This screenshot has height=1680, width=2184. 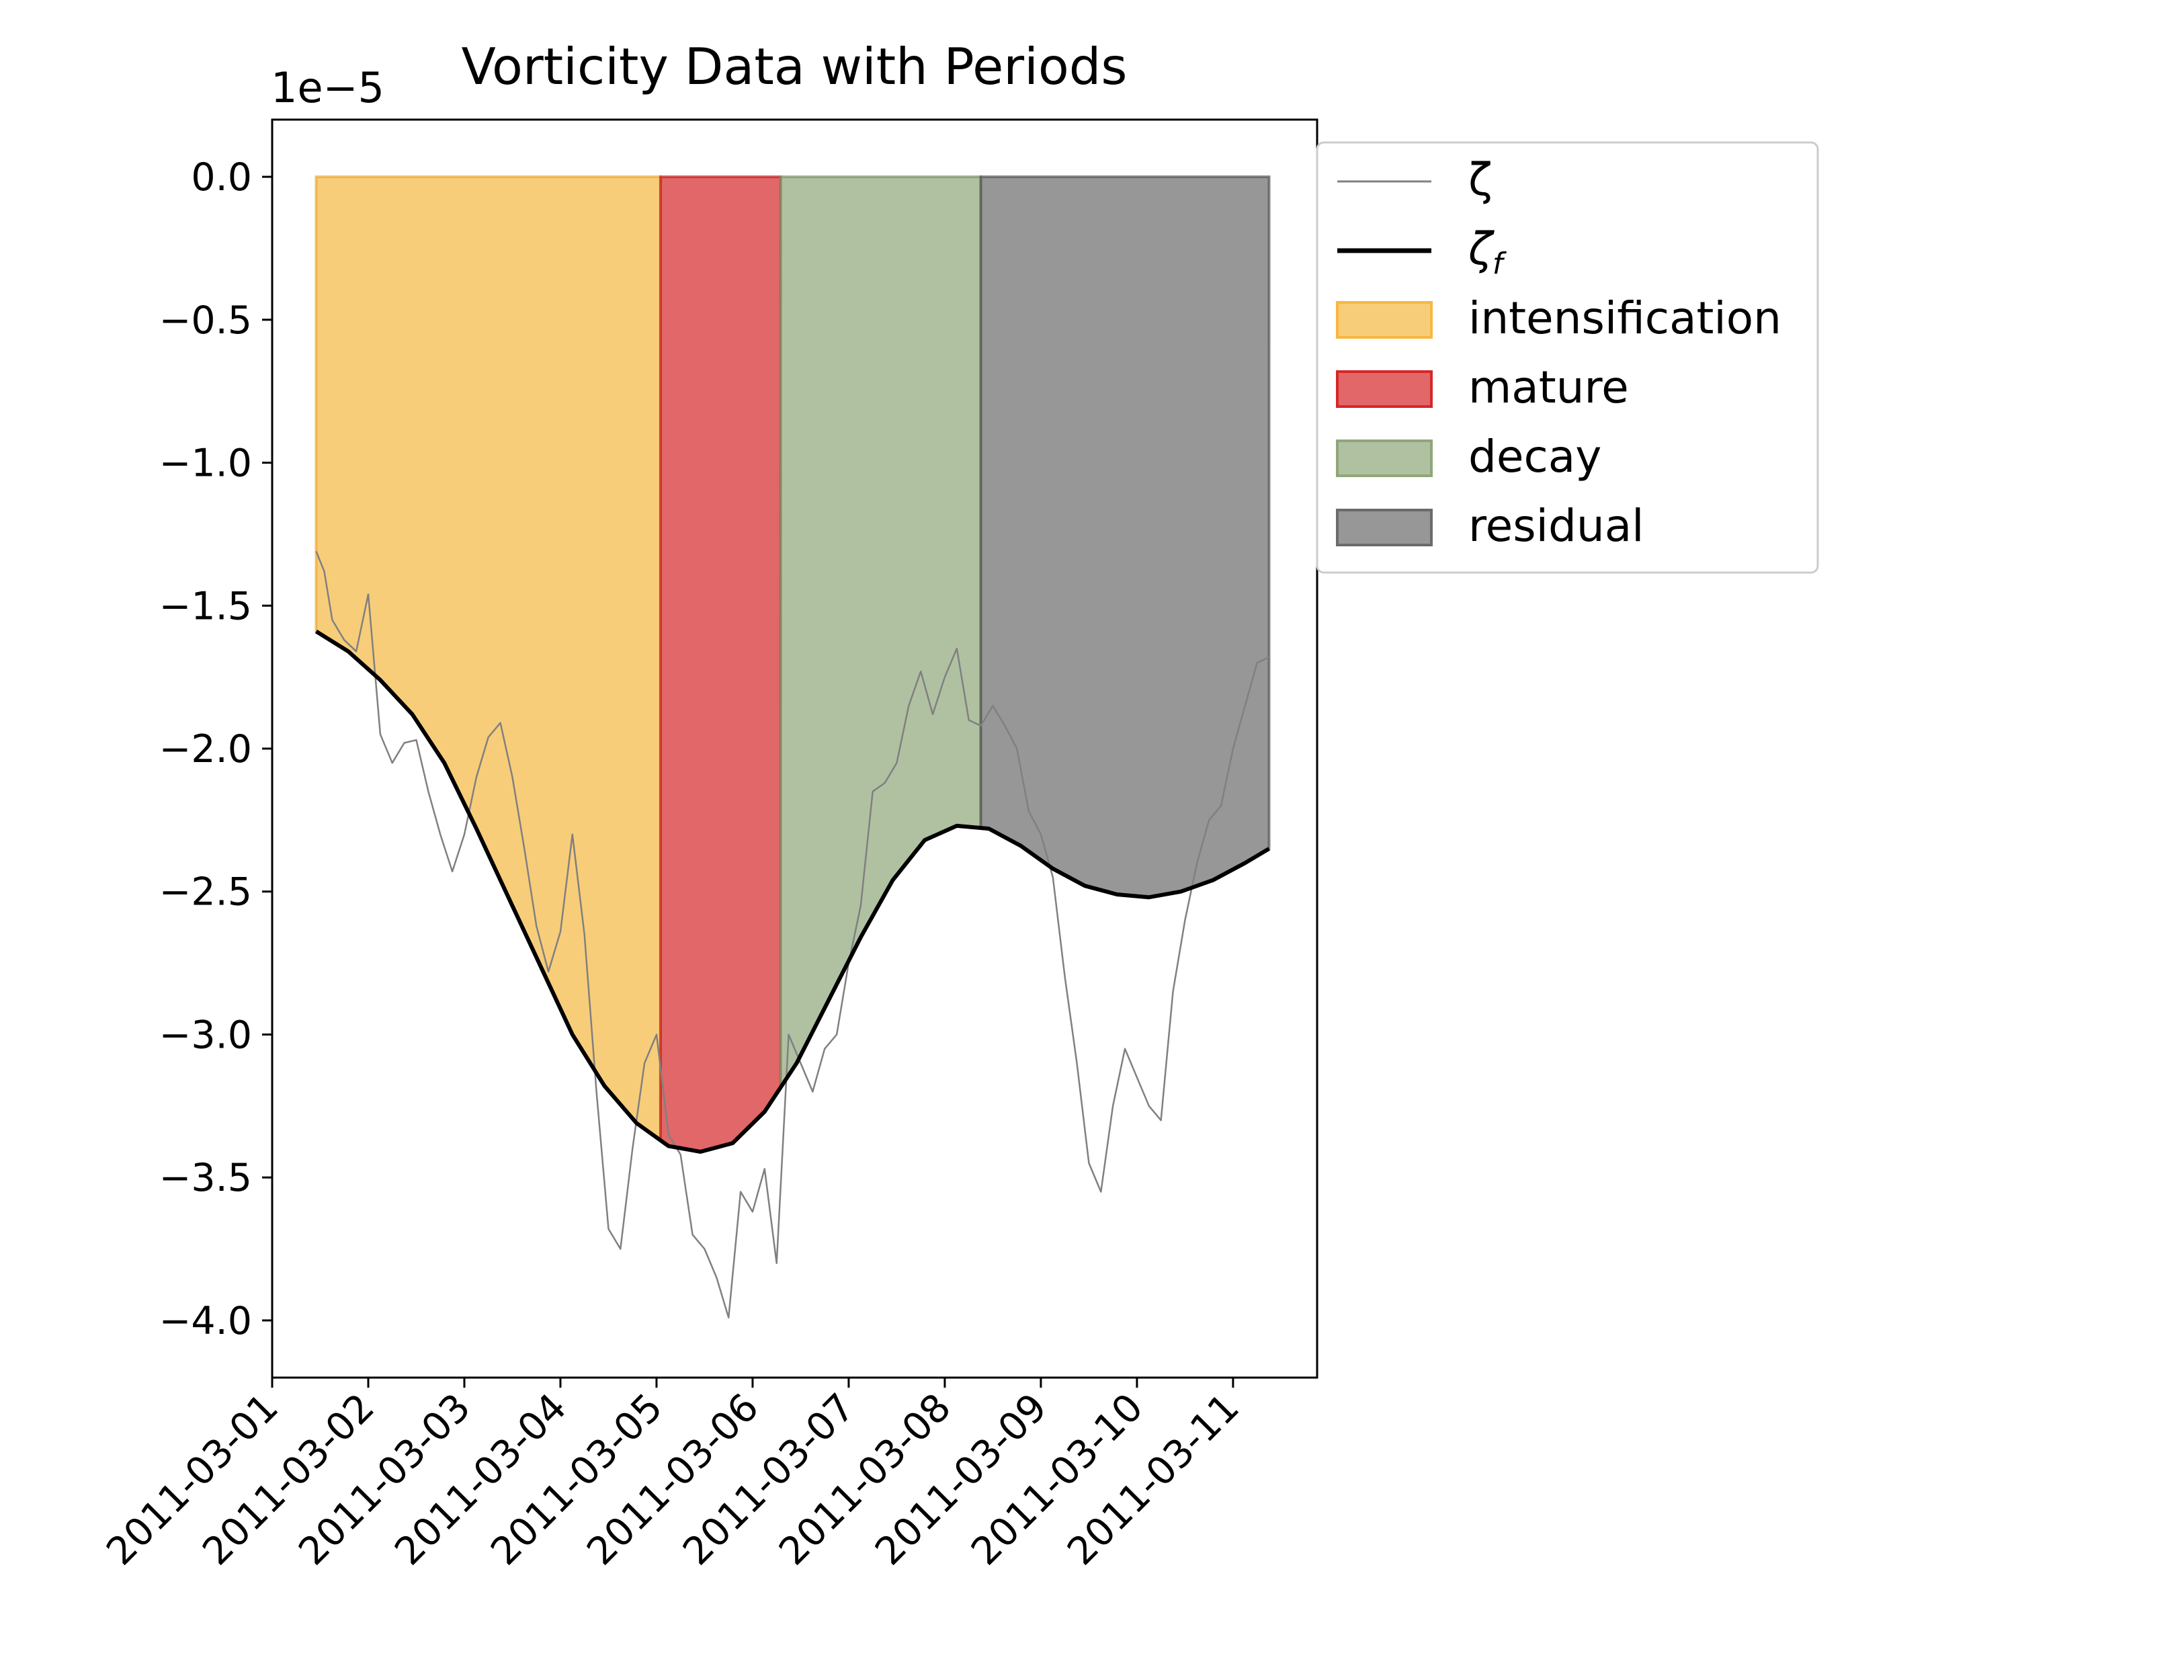 What do you see at coordinates (206, 1321) in the screenshot?
I see `y-tick-label: −4.0` at bounding box center [206, 1321].